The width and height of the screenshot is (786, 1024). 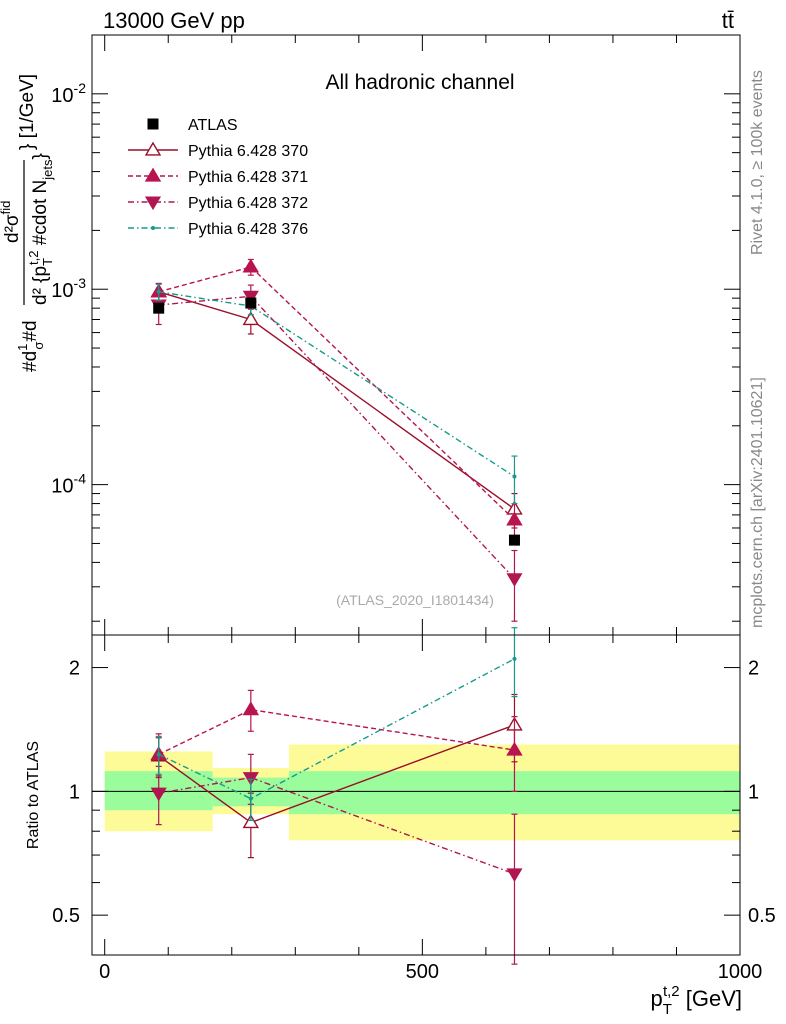 What do you see at coordinates (74, 792) in the screenshot?
I see `ratio-y-tick-label-left: 1` at bounding box center [74, 792].